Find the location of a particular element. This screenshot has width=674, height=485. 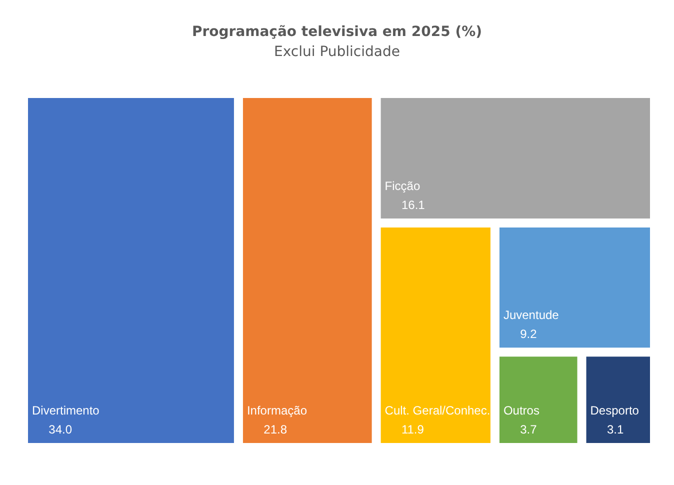

data-label: 3.1 is located at coordinates (607, 429).